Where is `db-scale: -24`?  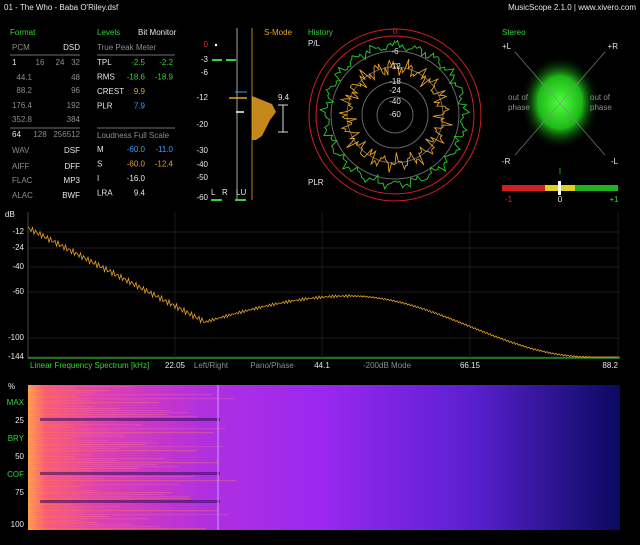
db-scale: -24 is located at coordinates (18, 247).